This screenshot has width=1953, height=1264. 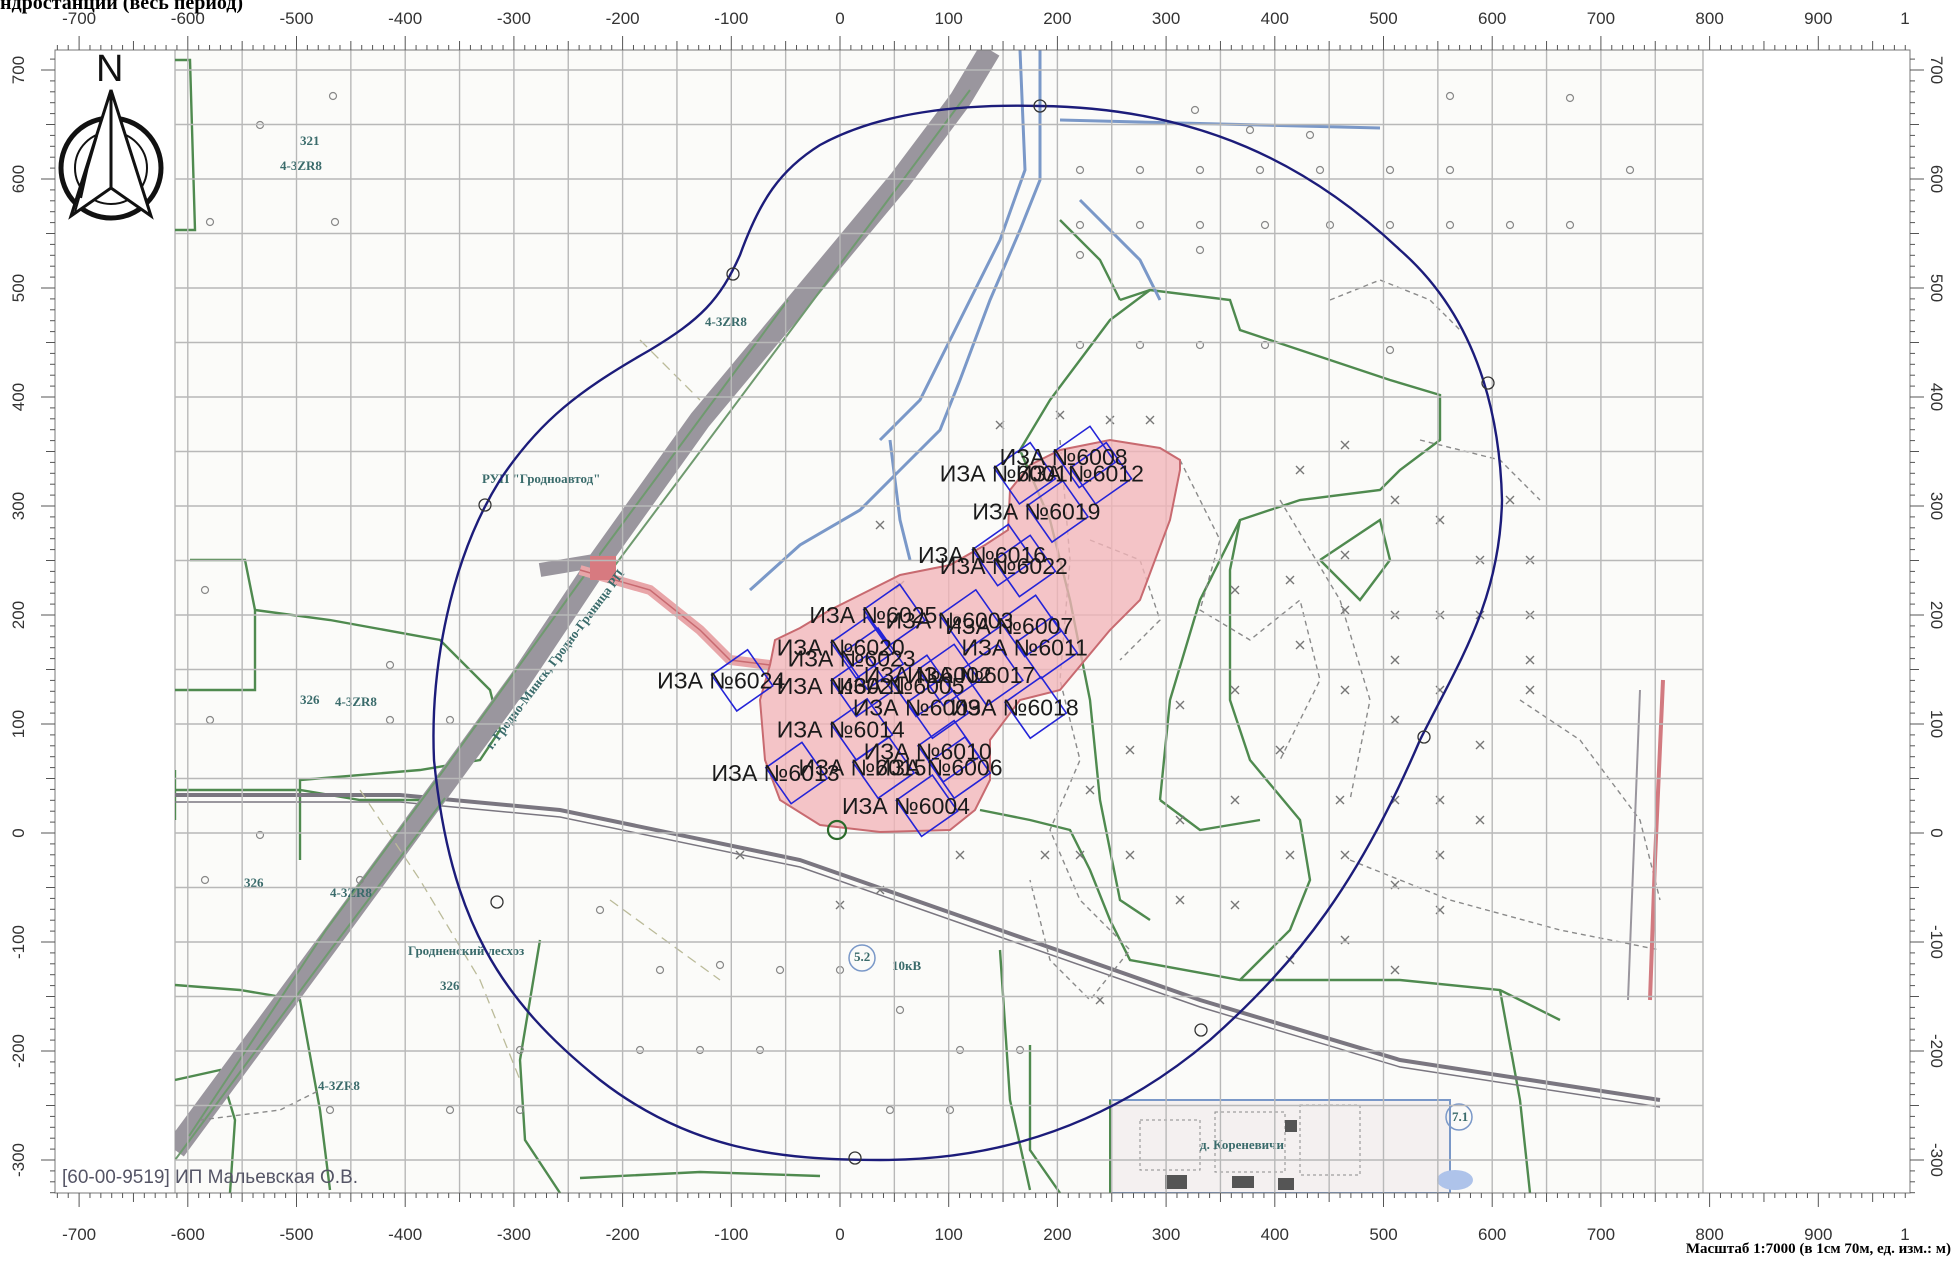 I want to click on y-tick-label: -100, so click(x=1936, y=942).